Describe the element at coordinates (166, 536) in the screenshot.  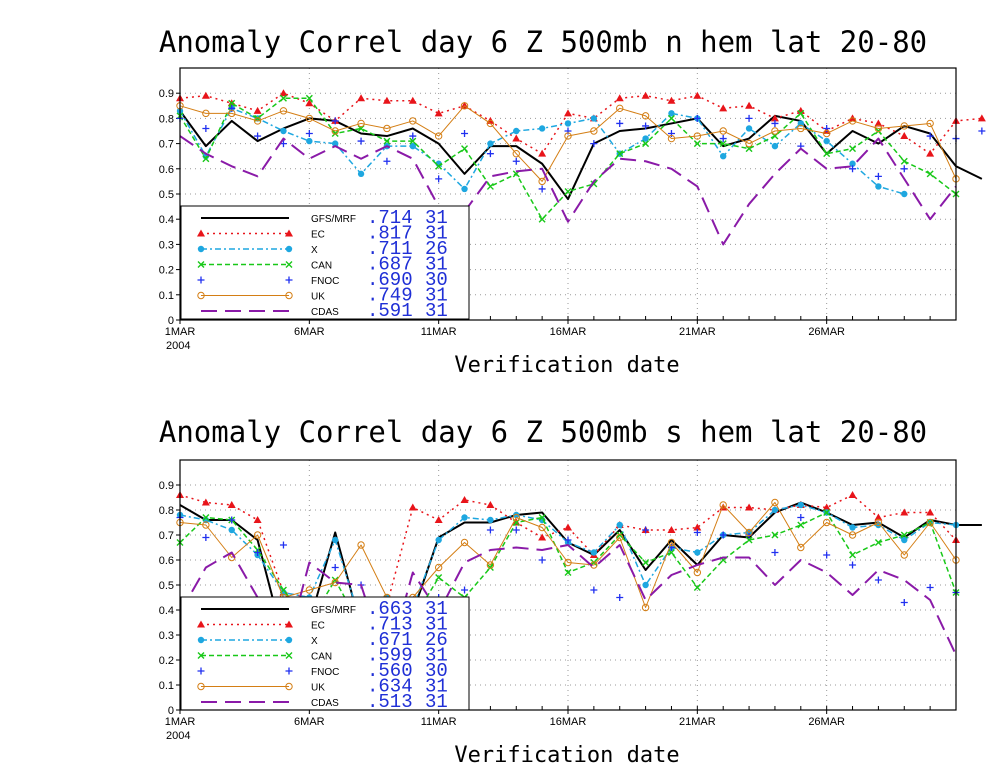
I see `y-tick-label: 0.7` at that location.